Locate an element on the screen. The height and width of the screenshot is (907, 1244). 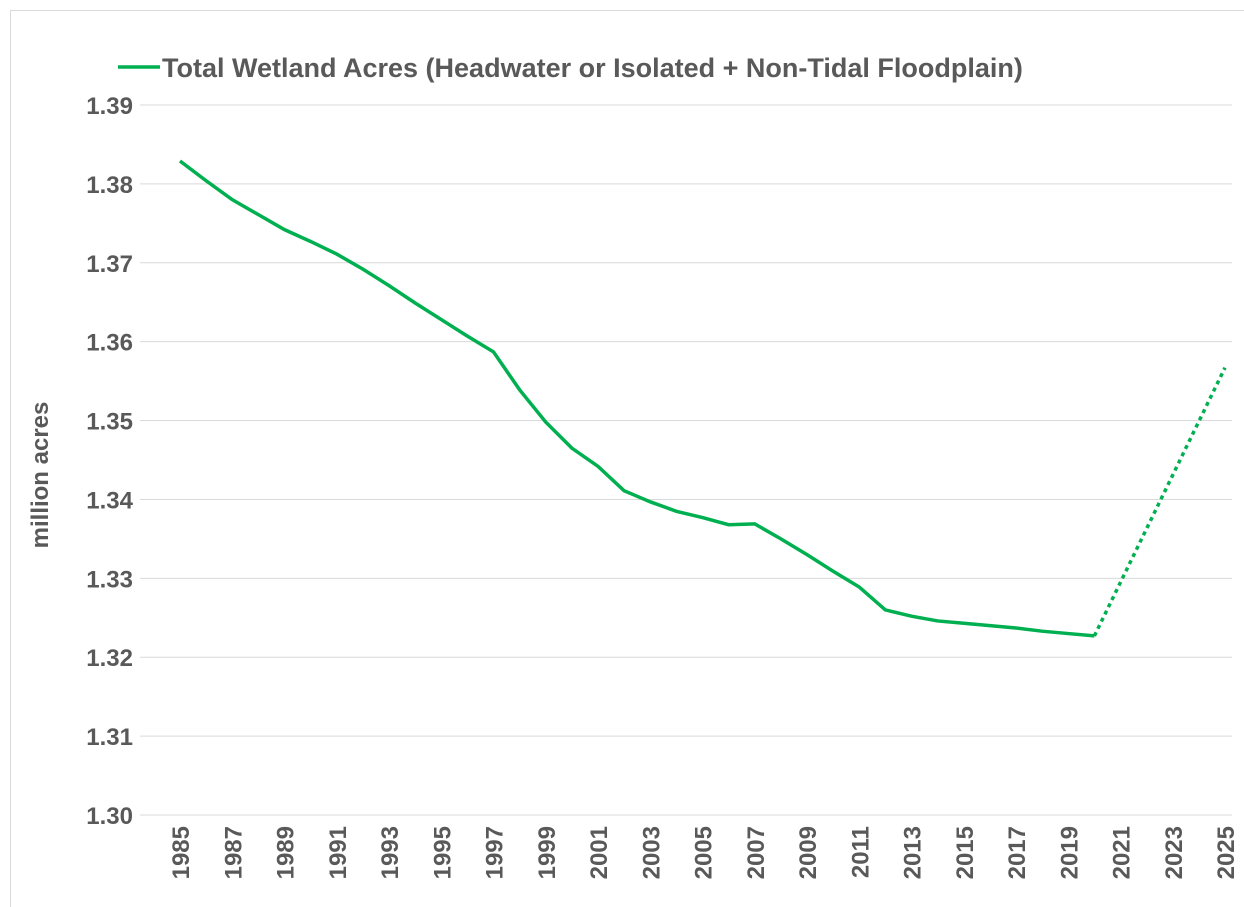
series-line is located at coordinates (1159, 501).